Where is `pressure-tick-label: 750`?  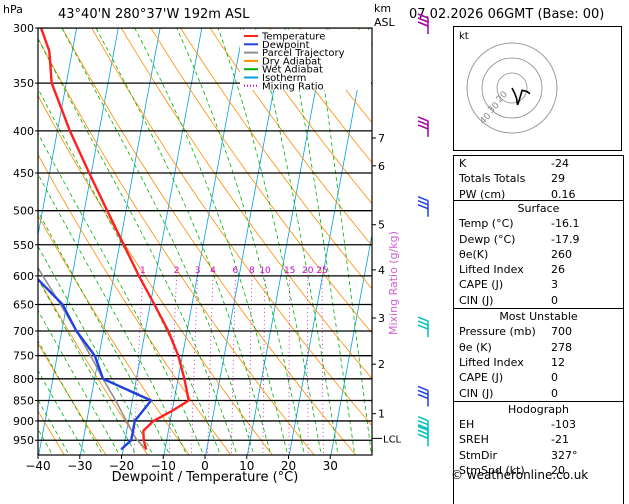 pressure-tick-label: 750 is located at coordinates (23, 356).